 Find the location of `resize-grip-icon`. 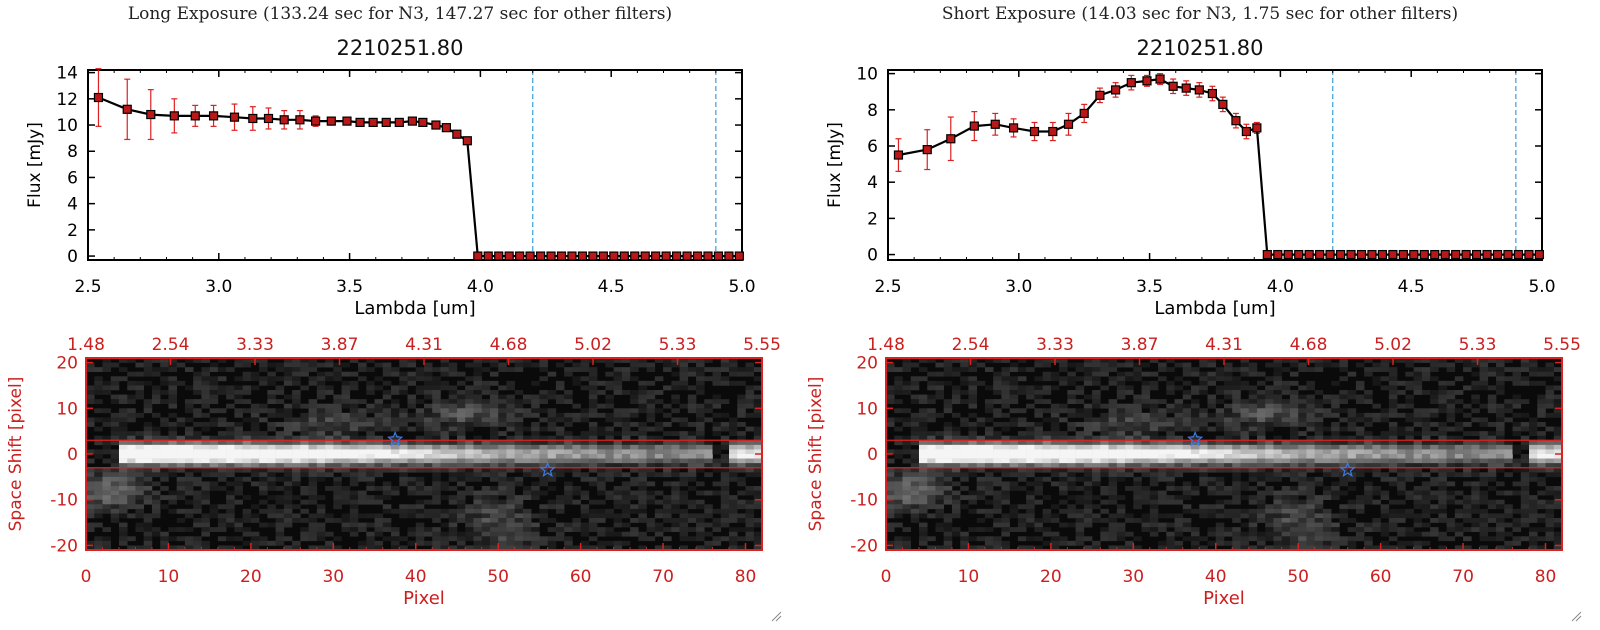

resize-grip-icon is located at coordinates (776, 616).